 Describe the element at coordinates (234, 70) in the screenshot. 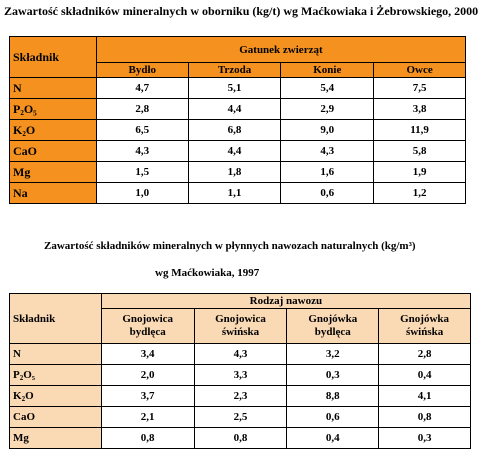

I see `table1-column-header: Trzoda` at that location.